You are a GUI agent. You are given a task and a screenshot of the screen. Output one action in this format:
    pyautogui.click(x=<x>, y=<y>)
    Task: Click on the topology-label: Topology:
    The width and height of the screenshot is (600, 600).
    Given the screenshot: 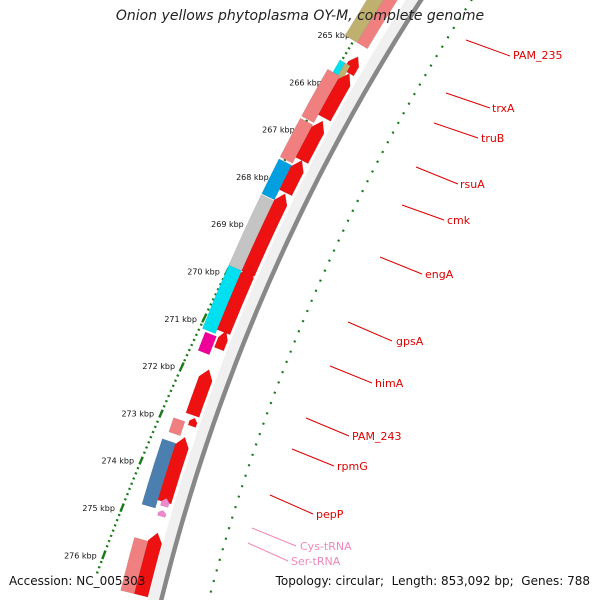 What is the action you would take?
    pyautogui.click(x=303, y=581)
    